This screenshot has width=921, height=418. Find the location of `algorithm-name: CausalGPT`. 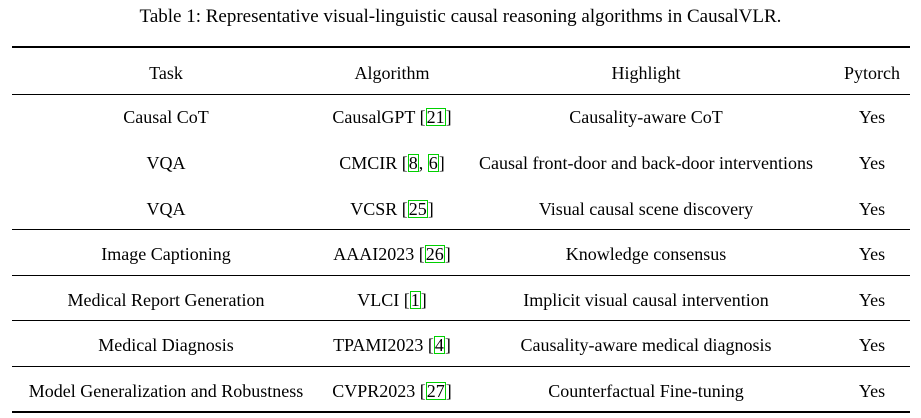

algorithm-name: CausalGPT is located at coordinates (374, 117).